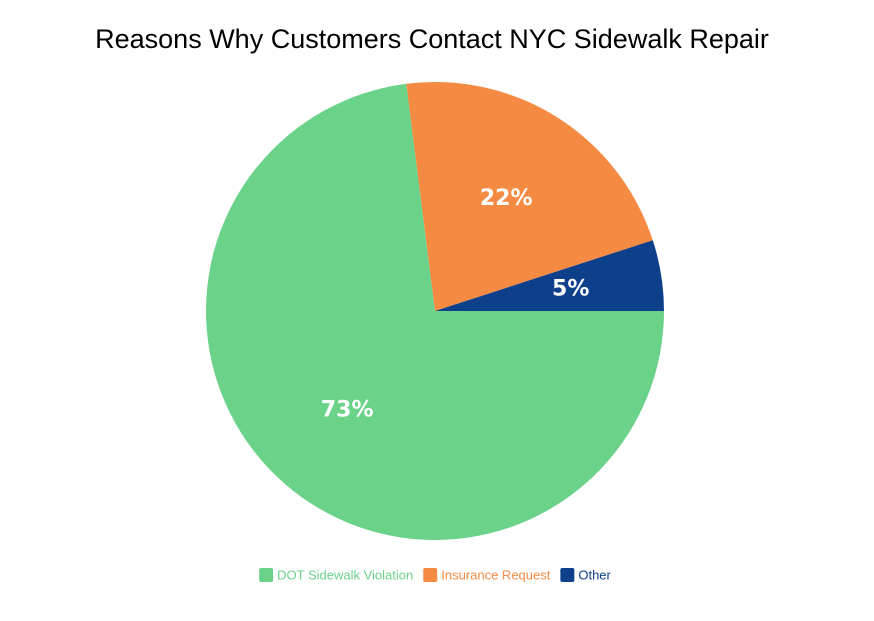 The height and width of the screenshot is (621, 874). I want to click on legend-item: Other, so click(586, 574).